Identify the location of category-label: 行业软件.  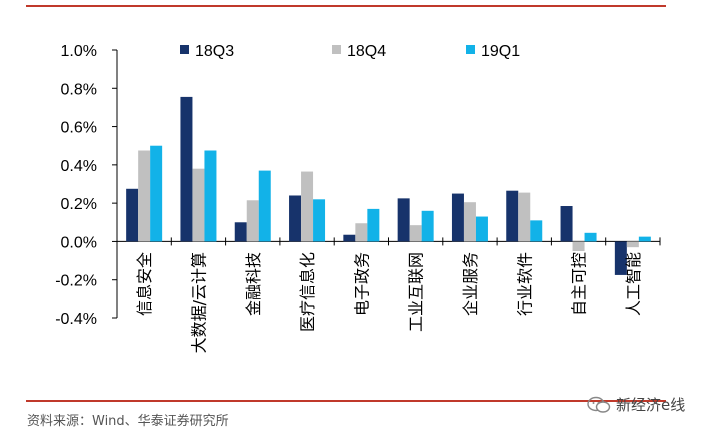
(524, 284).